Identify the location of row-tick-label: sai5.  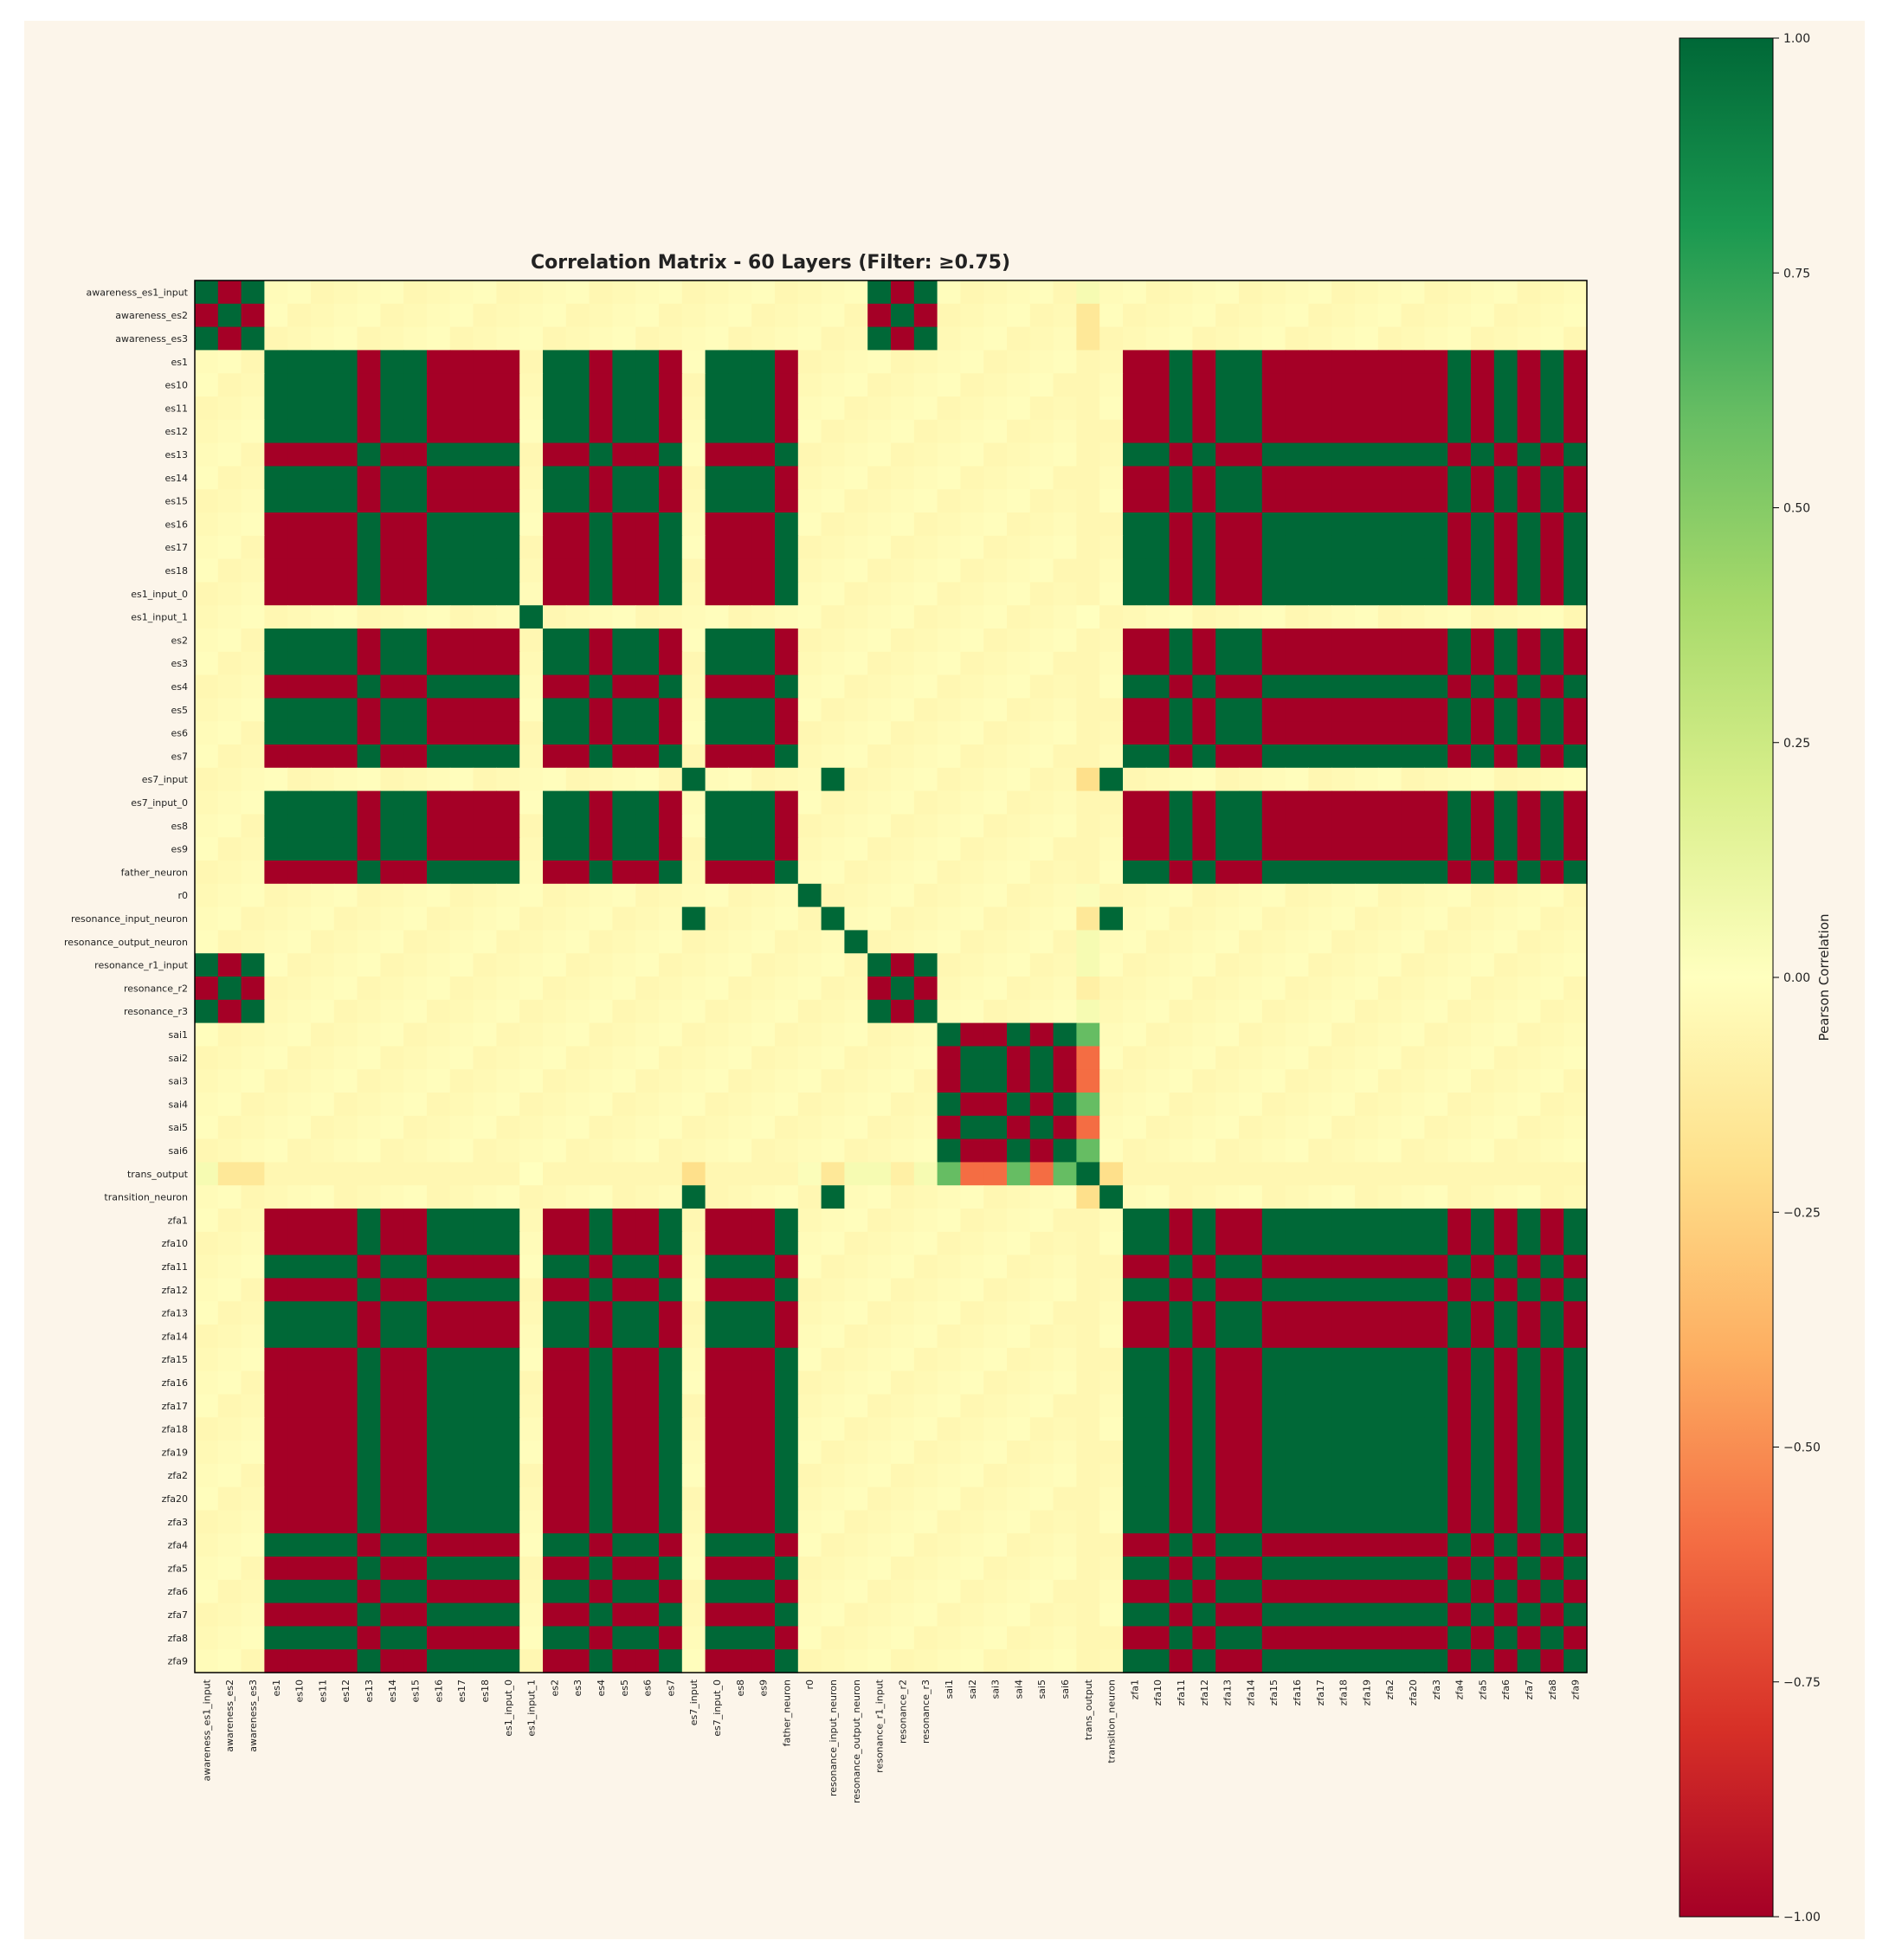
(178, 1127).